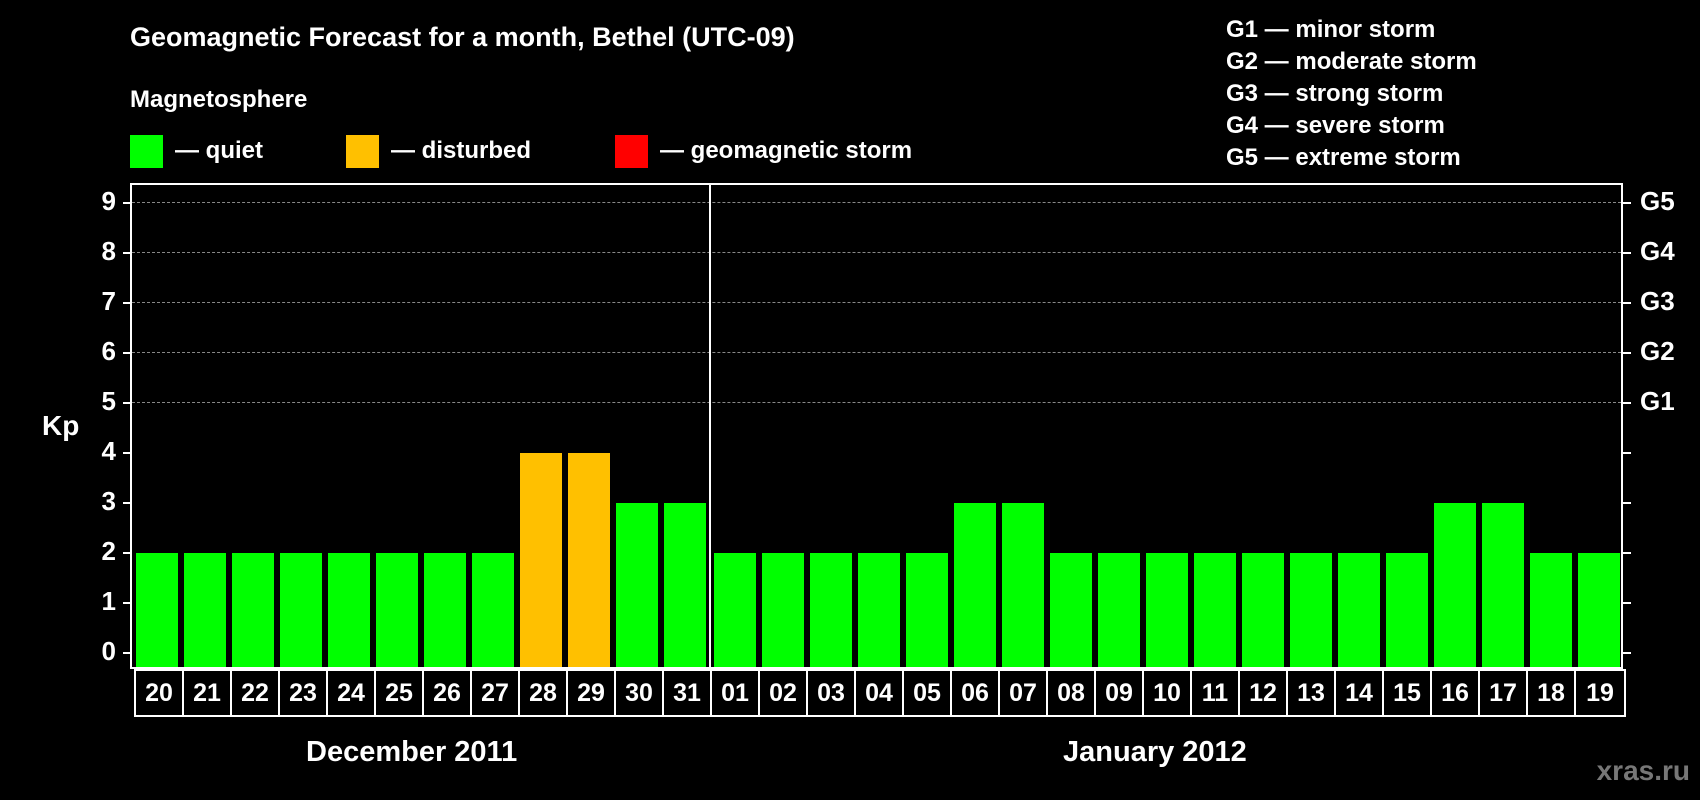  Describe the element at coordinates (304, 693) in the screenshot. I see `day-label: 23` at that location.